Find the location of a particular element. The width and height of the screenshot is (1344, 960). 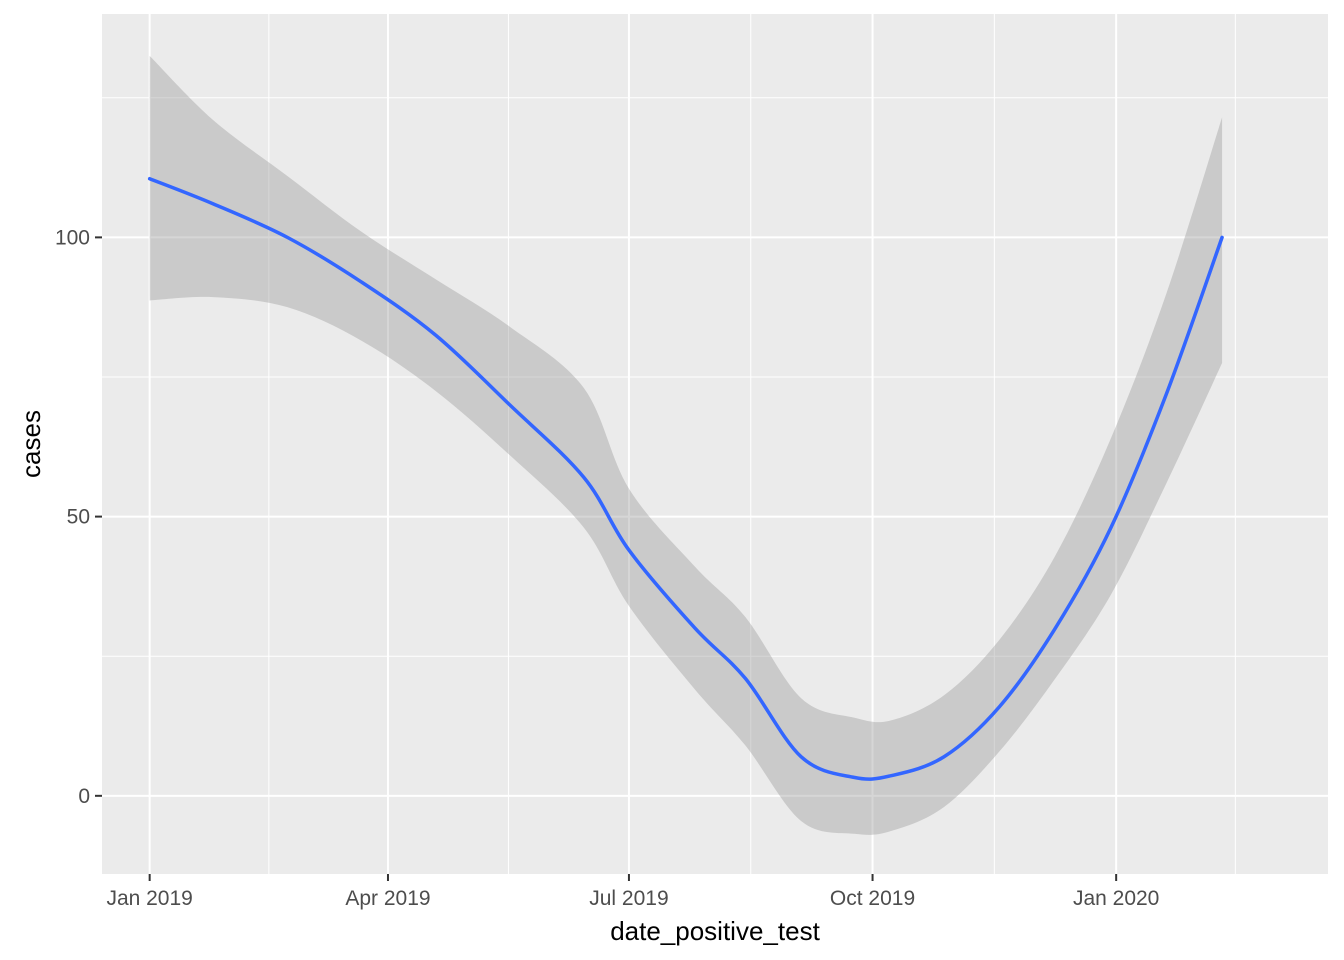

y-tick-label: 50 is located at coordinates (78, 517).